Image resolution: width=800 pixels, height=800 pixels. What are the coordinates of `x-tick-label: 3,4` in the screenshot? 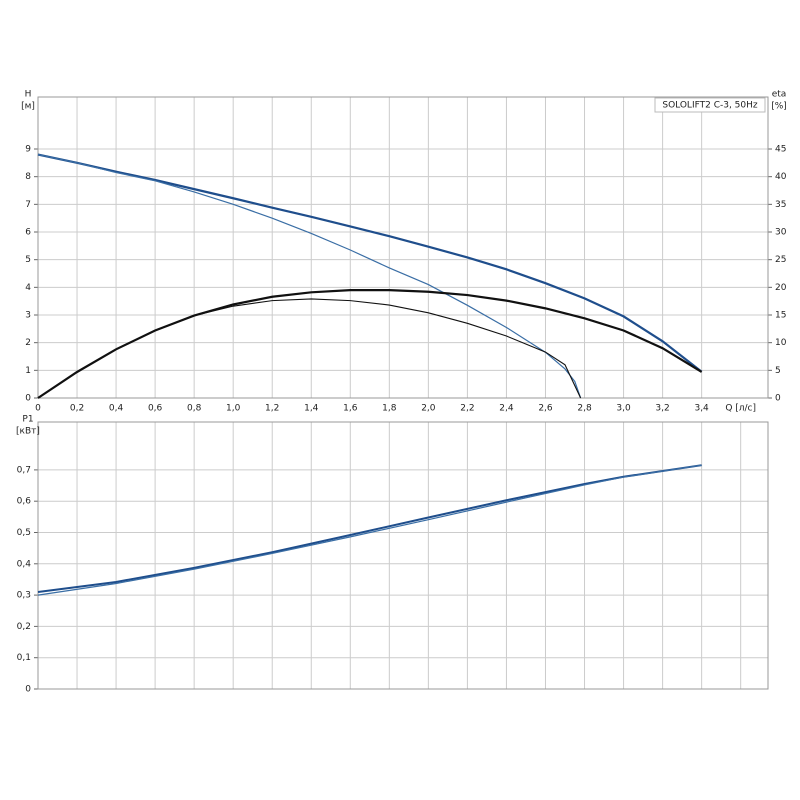 It's located at (701, 409).